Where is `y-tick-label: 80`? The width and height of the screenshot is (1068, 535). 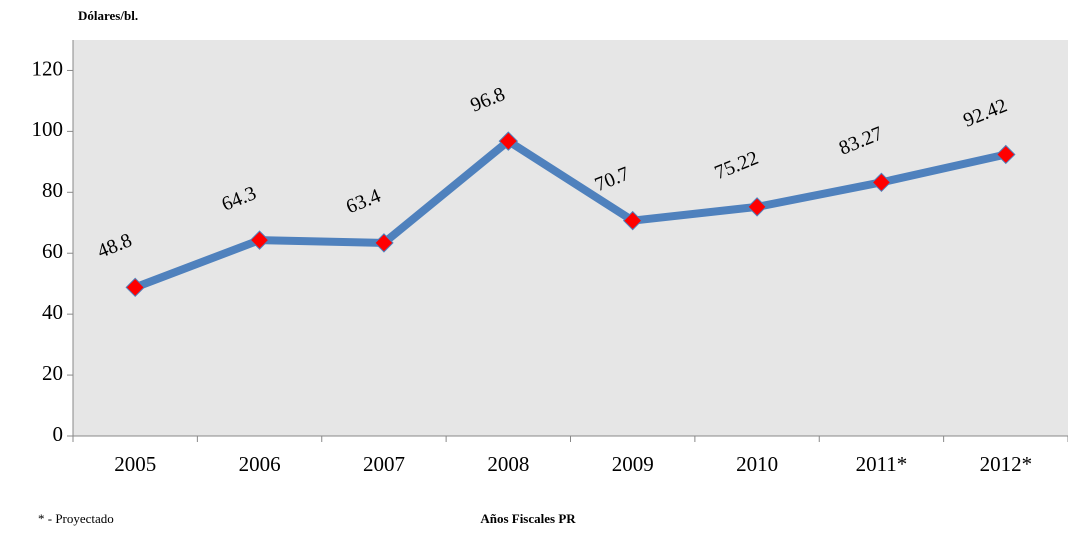
y-tick-label: 80 is located at coordinates (52, 190).